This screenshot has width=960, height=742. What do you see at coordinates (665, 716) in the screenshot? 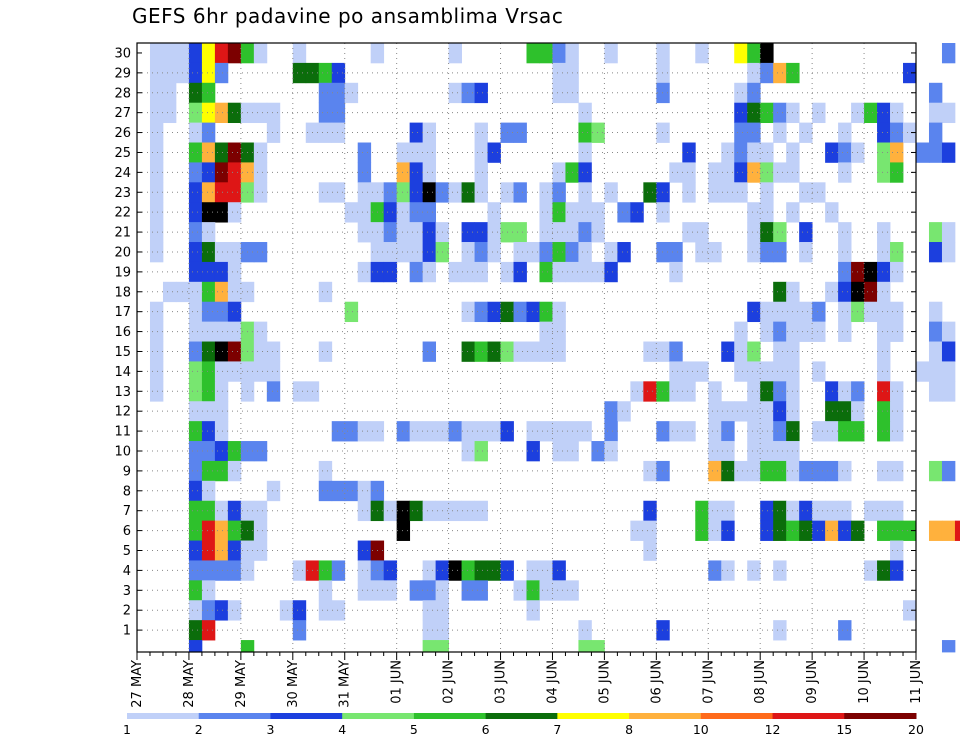
I see `legend-swatch` at bounding box center [665, 716].